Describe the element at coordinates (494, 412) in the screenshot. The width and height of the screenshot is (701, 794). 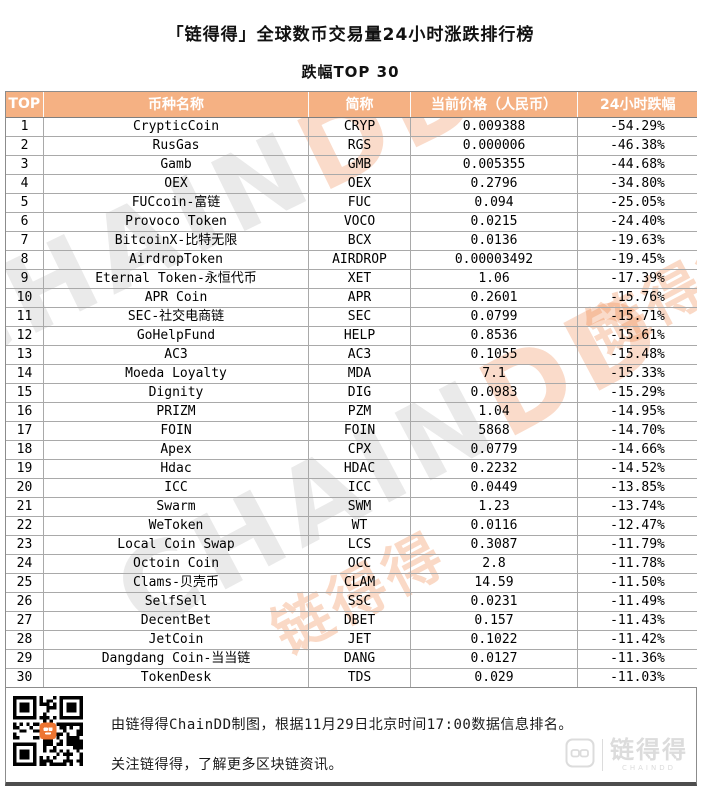
I see `cell-price: 1.04` at that location.